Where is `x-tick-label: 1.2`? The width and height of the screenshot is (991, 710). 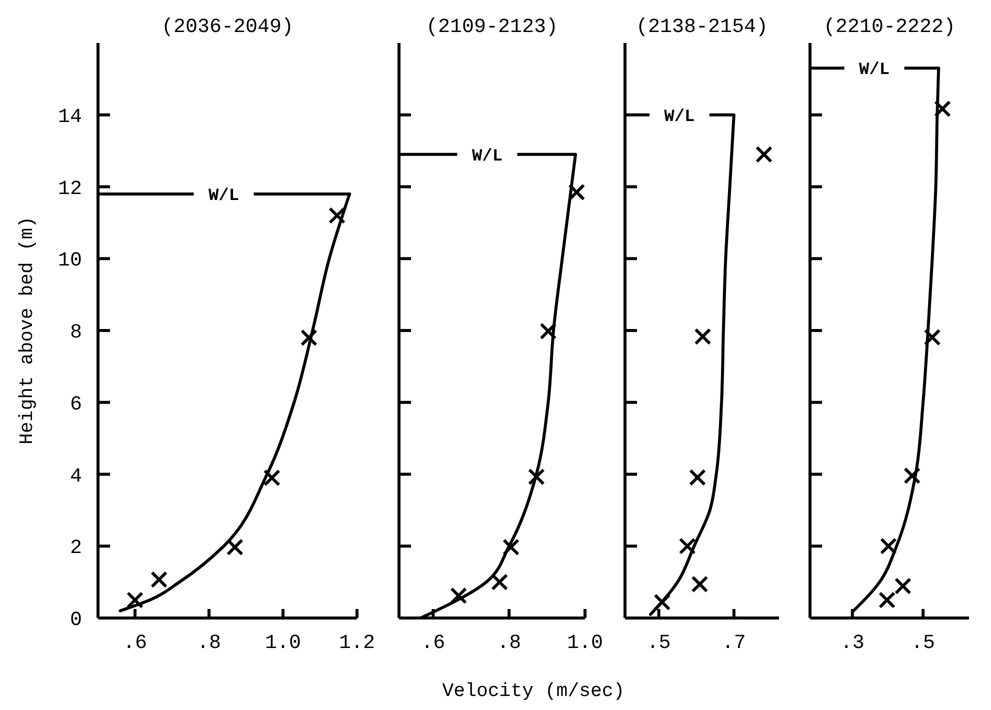
x-tick-label: 1.2 is located at coordinates (357, 643).